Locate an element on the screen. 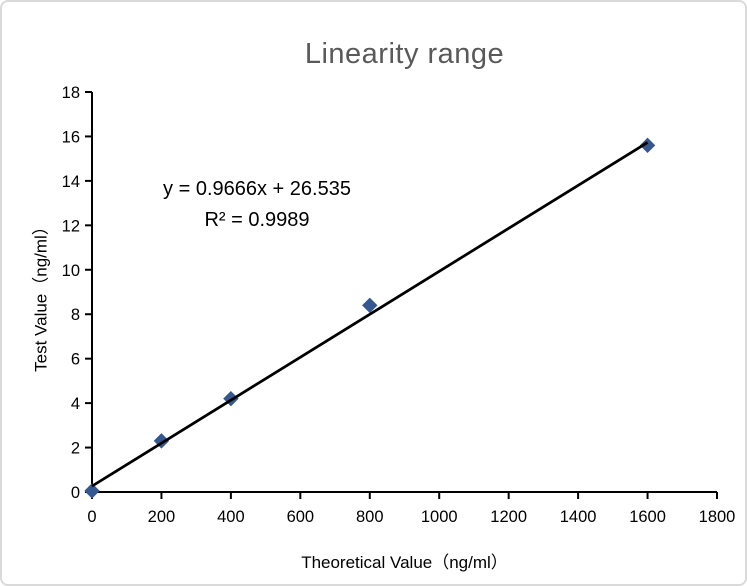 The height and width of the screenshot is (586, 747). y-tick-label: 12 is located at coordinates (71, 226).